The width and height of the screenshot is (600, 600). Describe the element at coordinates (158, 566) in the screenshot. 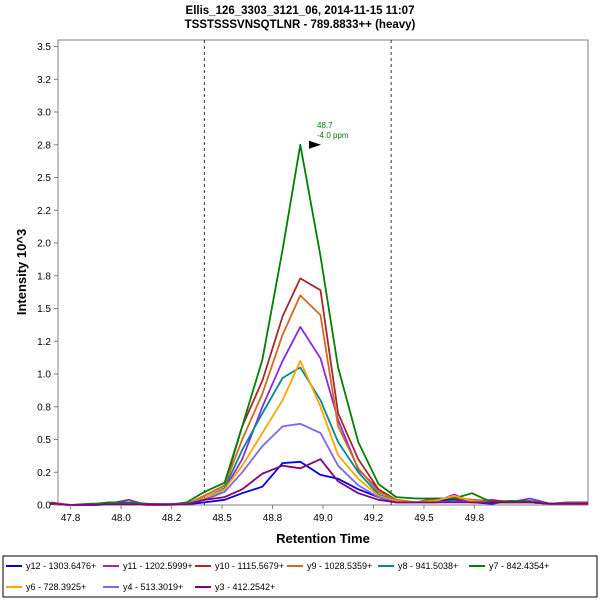

I see `legend-label: y11 - 1202.5999+` at that location.